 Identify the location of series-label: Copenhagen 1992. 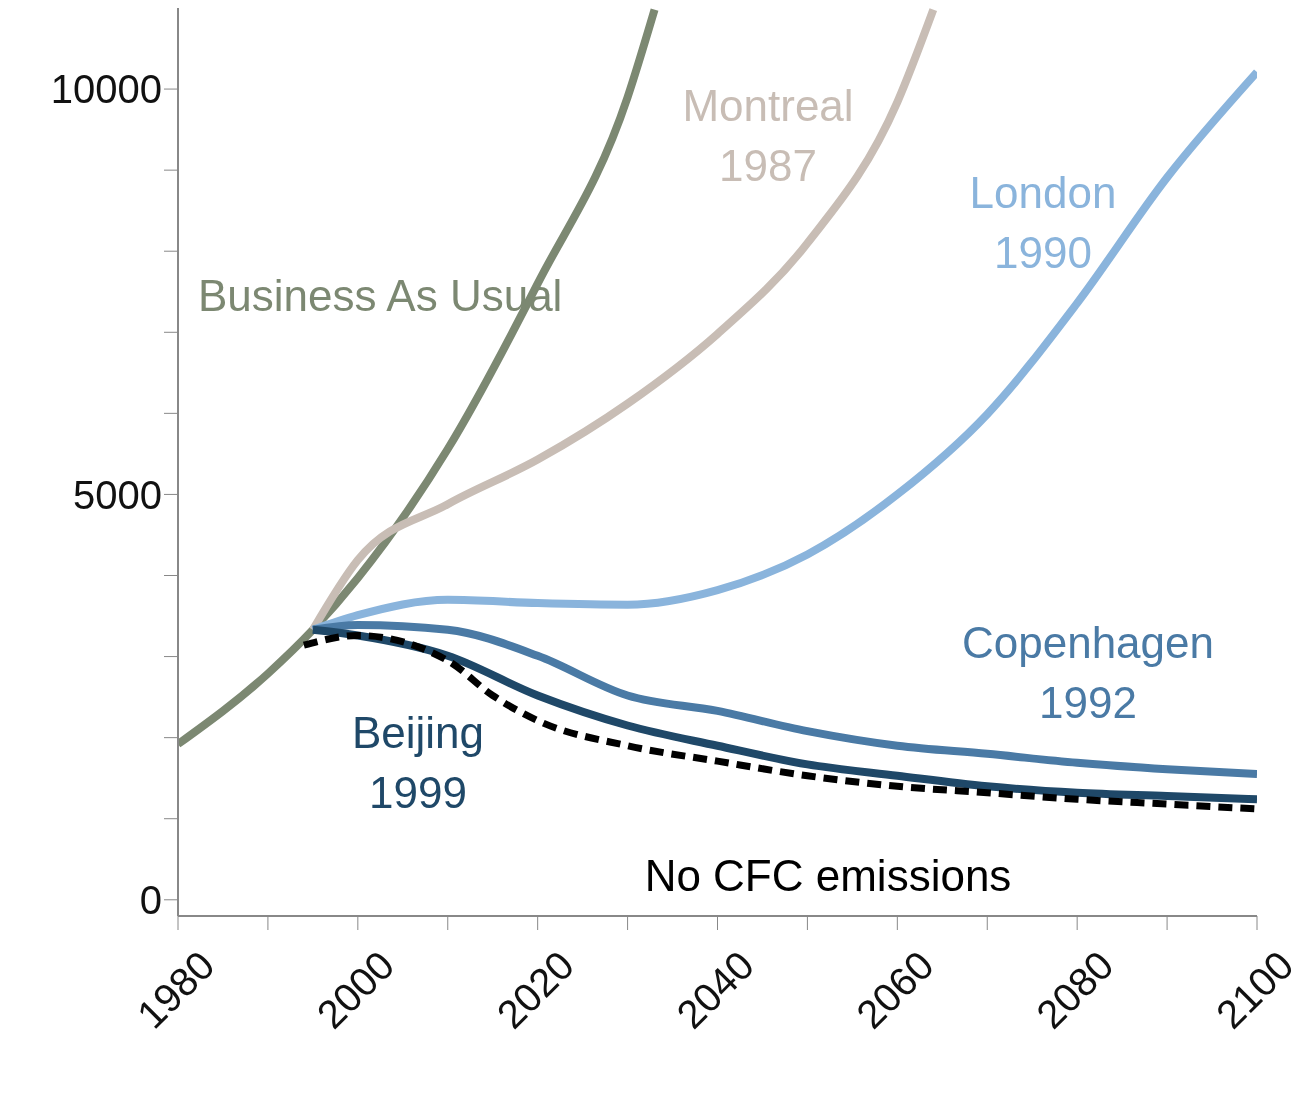
(1088, 673).